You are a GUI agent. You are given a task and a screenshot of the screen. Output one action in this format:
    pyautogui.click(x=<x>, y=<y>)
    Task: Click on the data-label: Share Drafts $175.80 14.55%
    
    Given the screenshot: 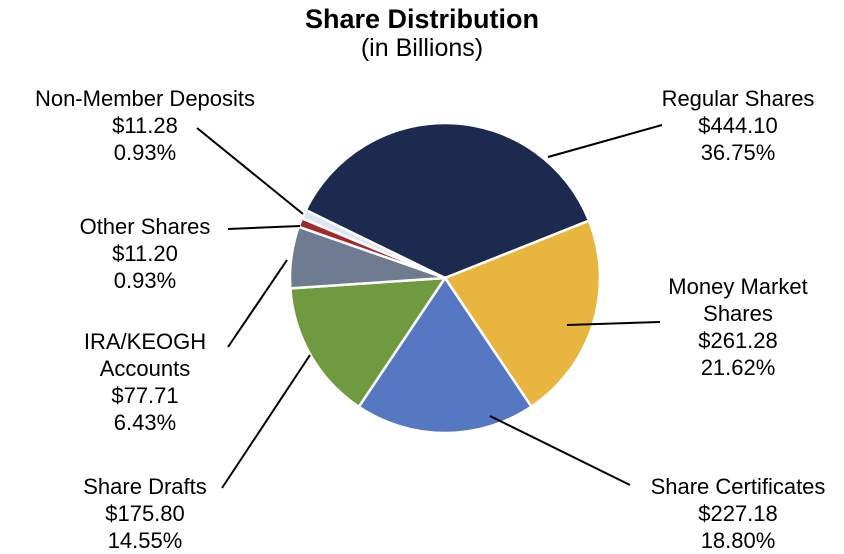 What is the action you would take?
    pyautogui.click(x=145, y=513)
    